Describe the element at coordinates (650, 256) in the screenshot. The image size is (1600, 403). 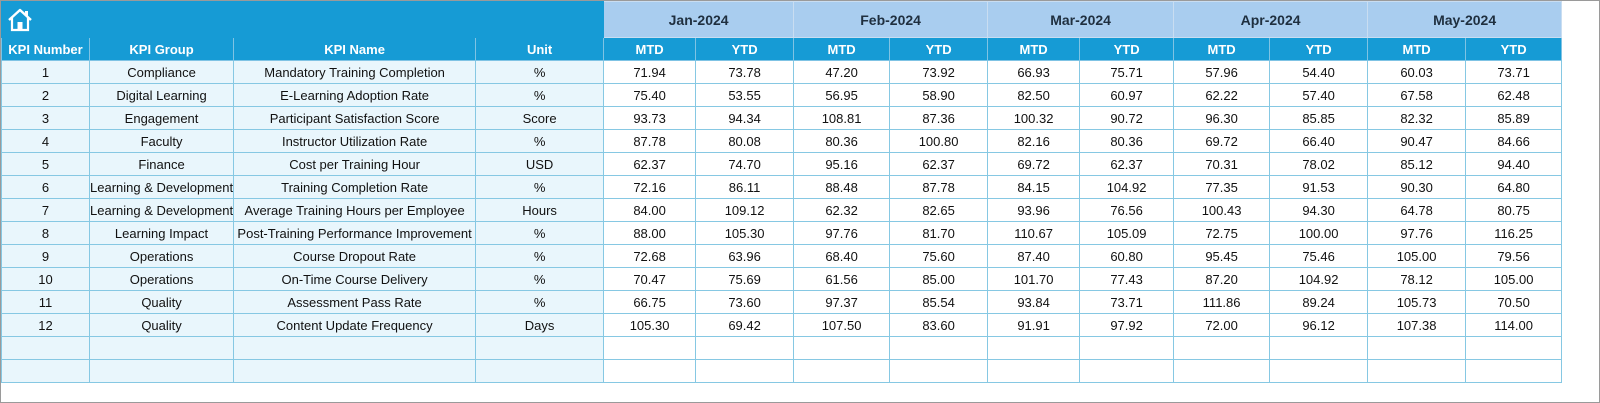
I see `value-cell: 72.68` at that location.